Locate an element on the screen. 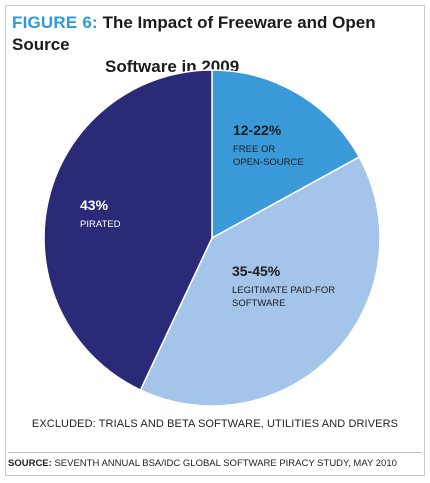 This screenshot has width=430, height=483. slice-value-label-2: 35-45% is located at coordinates (256, 271).